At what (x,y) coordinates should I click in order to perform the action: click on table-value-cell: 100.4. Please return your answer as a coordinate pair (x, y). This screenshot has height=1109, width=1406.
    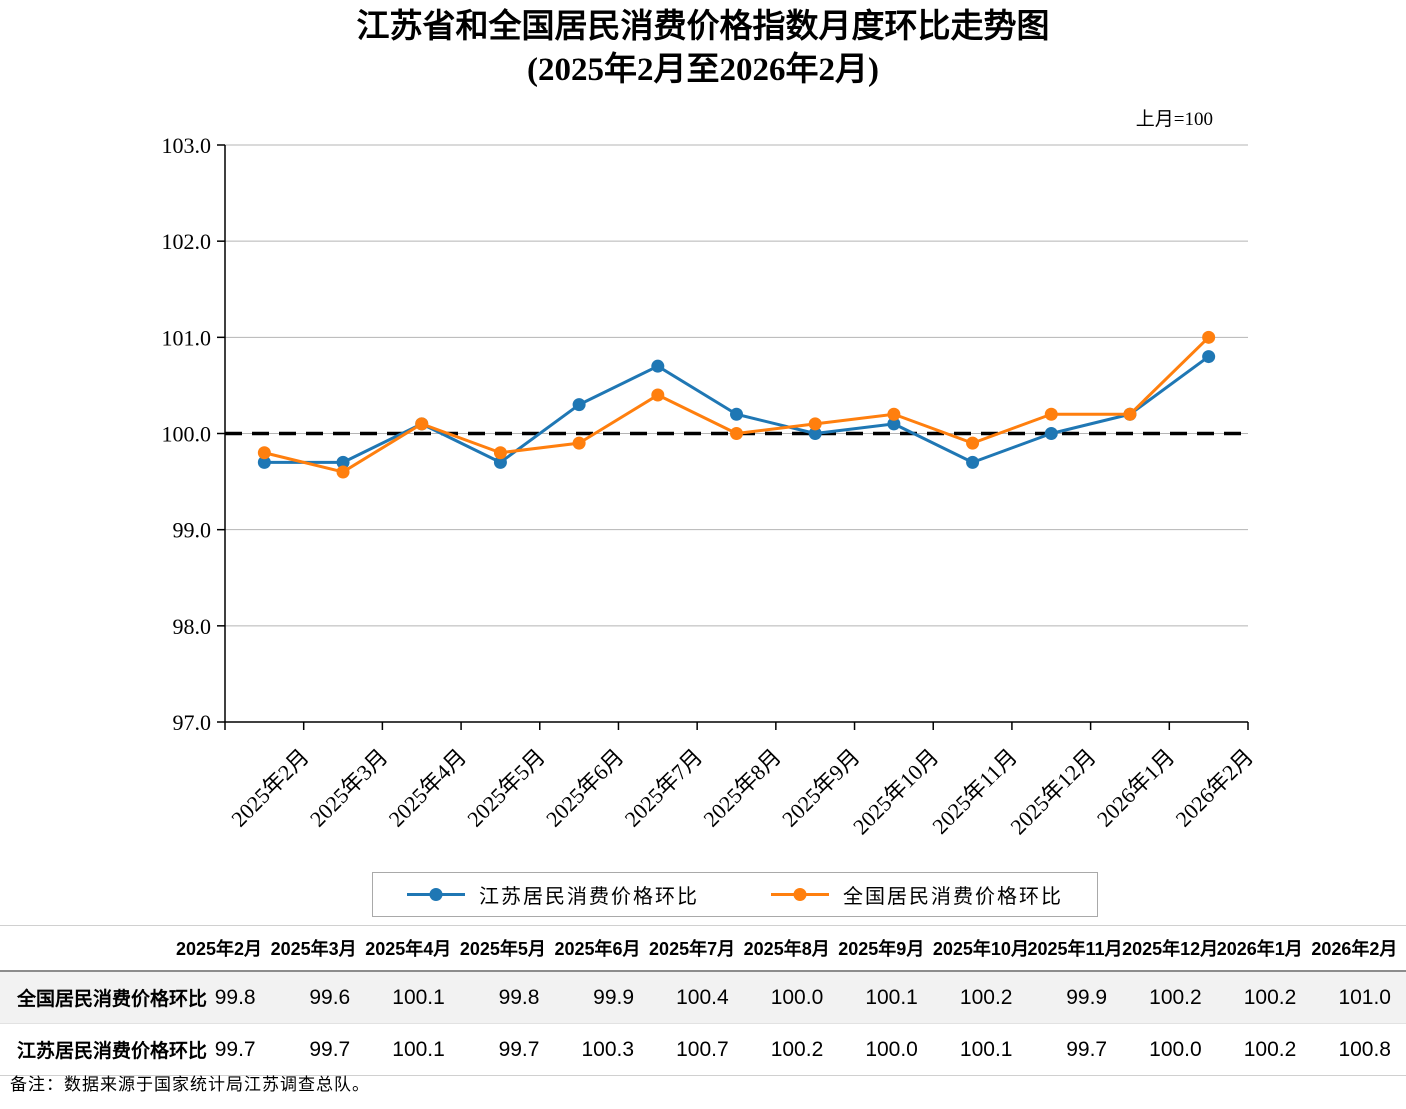
    Looking at the image, I should click on (702, 997).